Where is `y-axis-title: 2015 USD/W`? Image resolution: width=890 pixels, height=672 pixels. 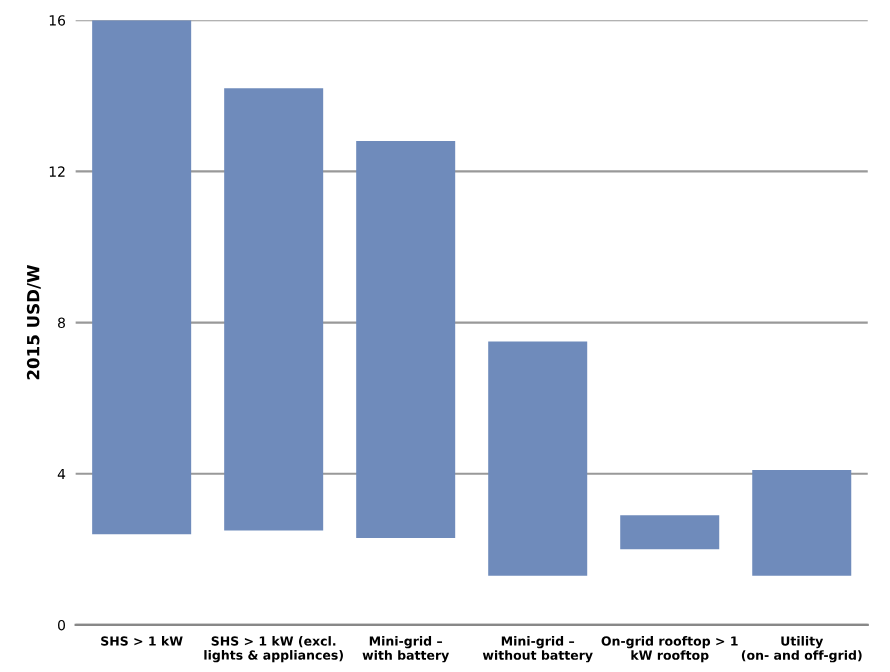
y-axis-title: 2015 USD/W is located at coordinates (33, 322).